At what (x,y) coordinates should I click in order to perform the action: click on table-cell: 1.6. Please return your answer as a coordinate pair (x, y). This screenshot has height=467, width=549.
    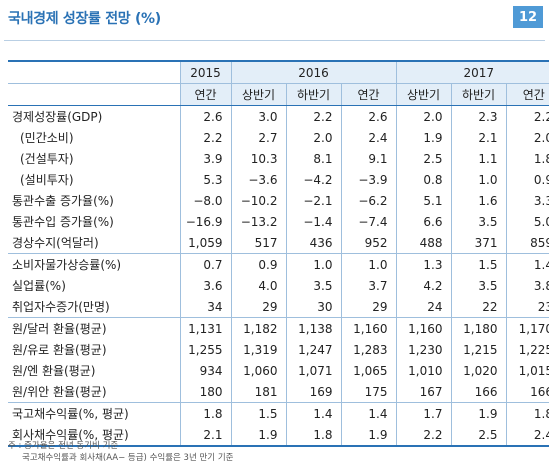
    Looking at the image, I should click on (478, 200).